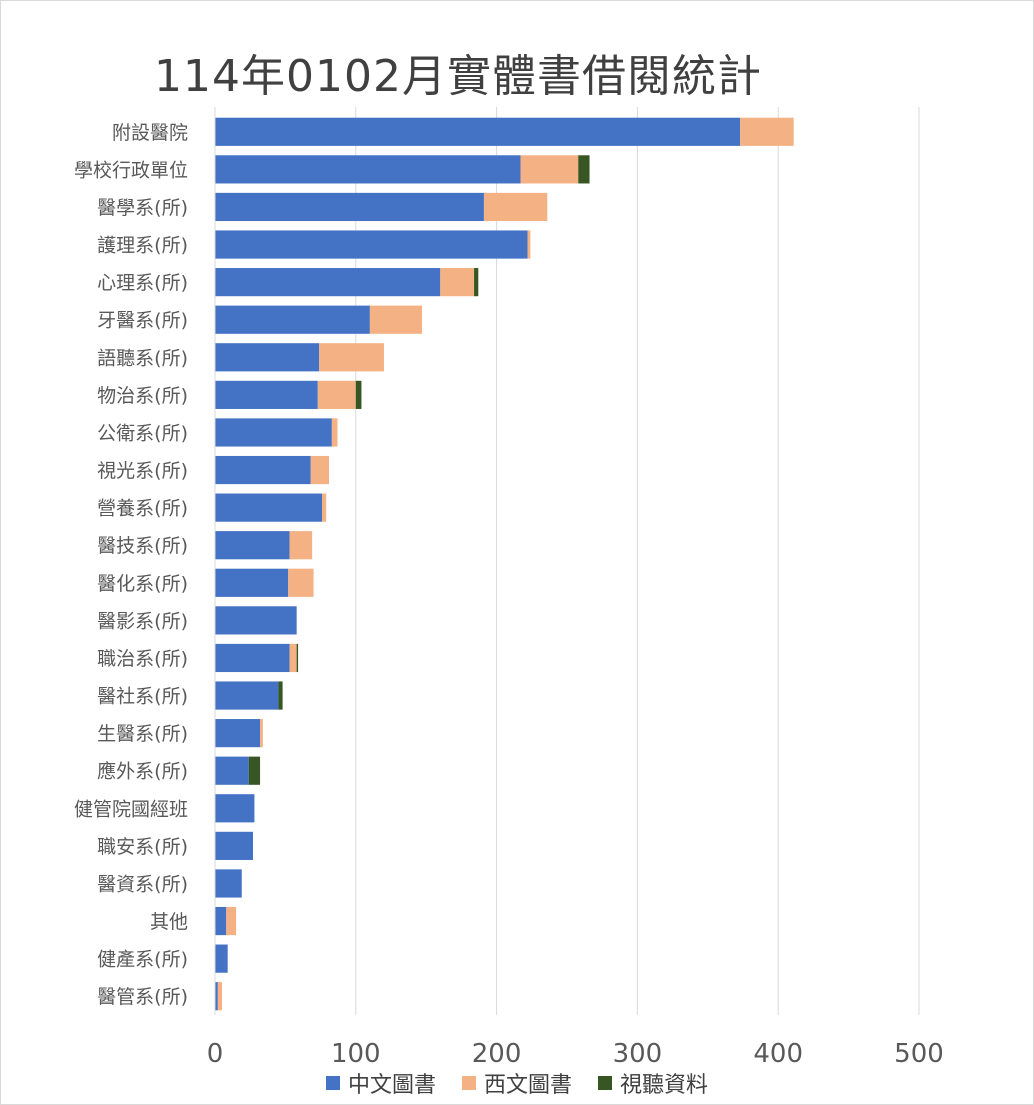  Describe the element at coordinates (142, 659) in the screenshot. I see `category-label: 職治系(所)` at that location.